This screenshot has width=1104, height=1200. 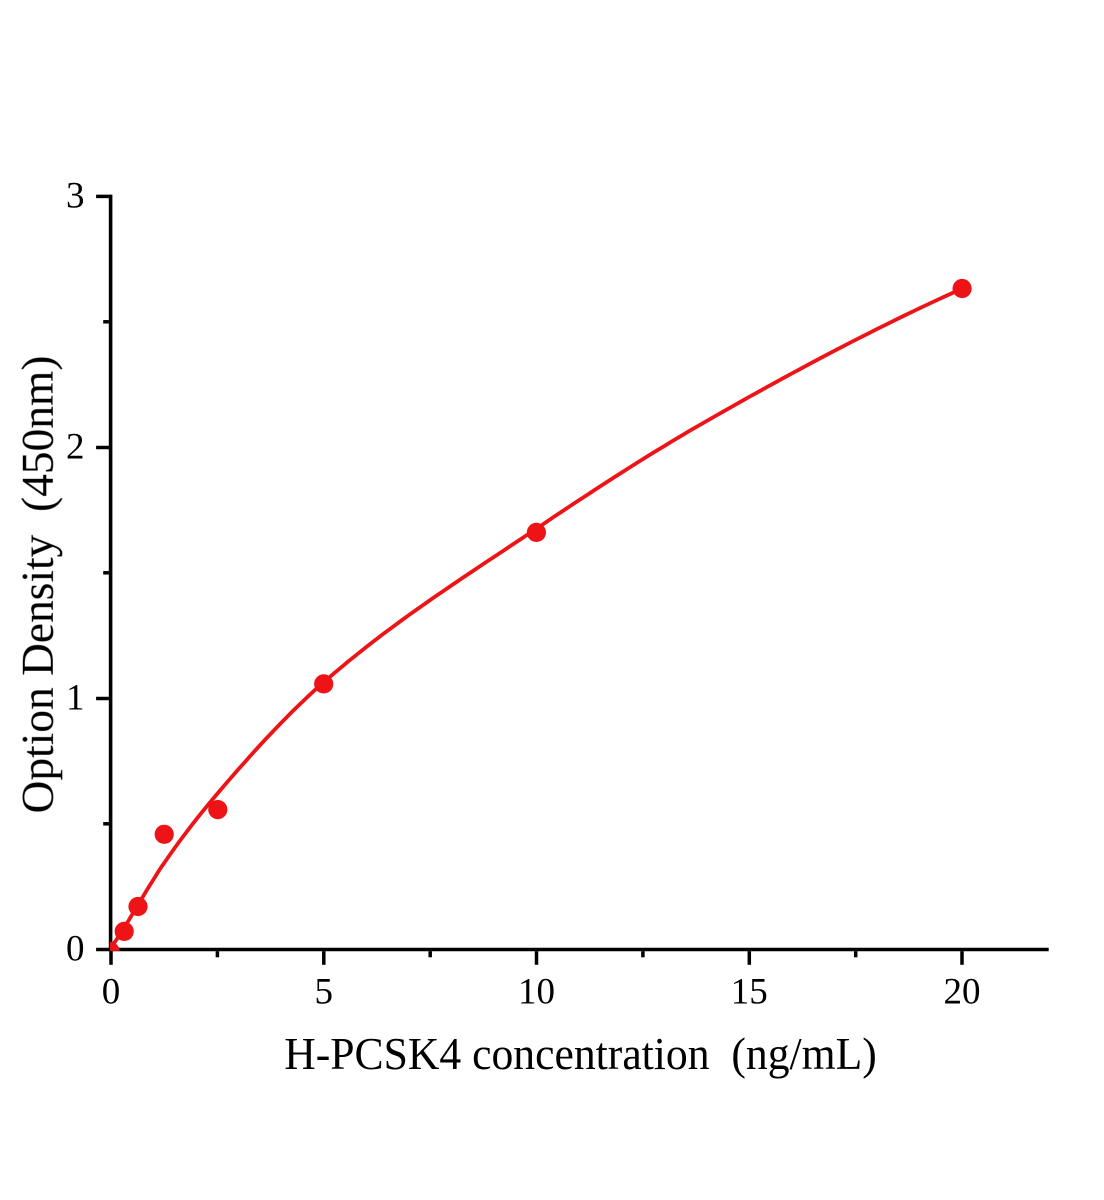 What do you see at coordinates (580, 1053) in the screenshot?
I see `svg-text: H-PCSK4 concentration (ng/mL)` at bounding box center [580, 1053].